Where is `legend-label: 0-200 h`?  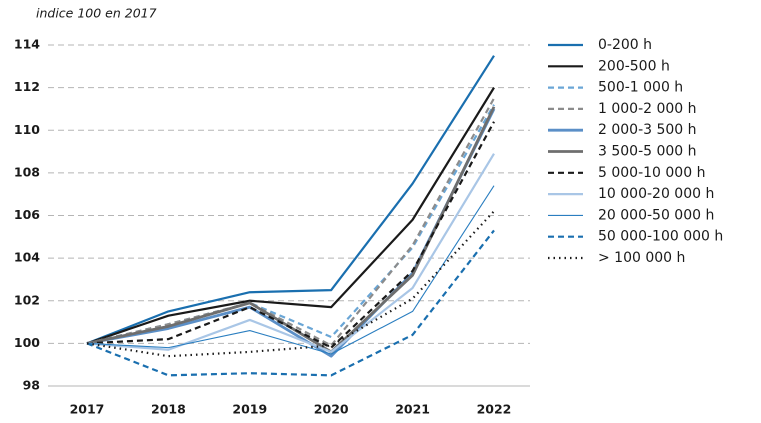
legend-label: 0-200 h is located at coordinates (625, 45).